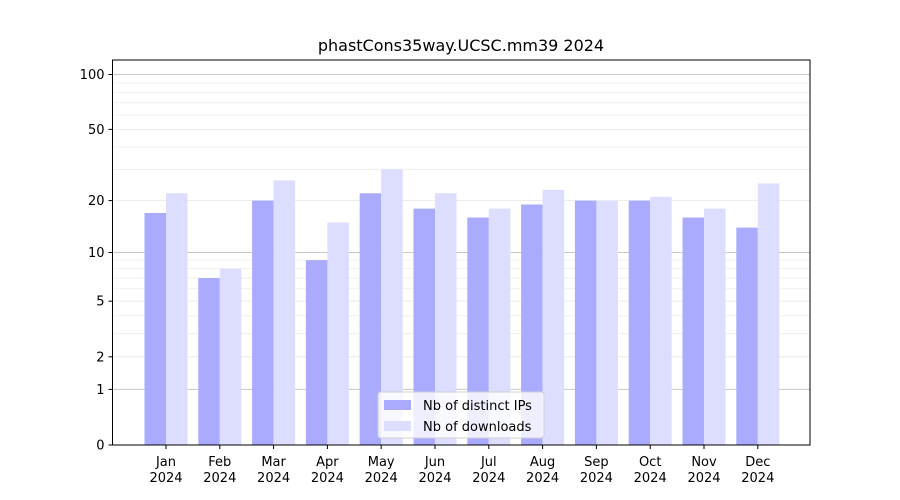 The height and width of the screenshot is (500, 900). I want to click on y-tick-label: 1, so click(100, 390).